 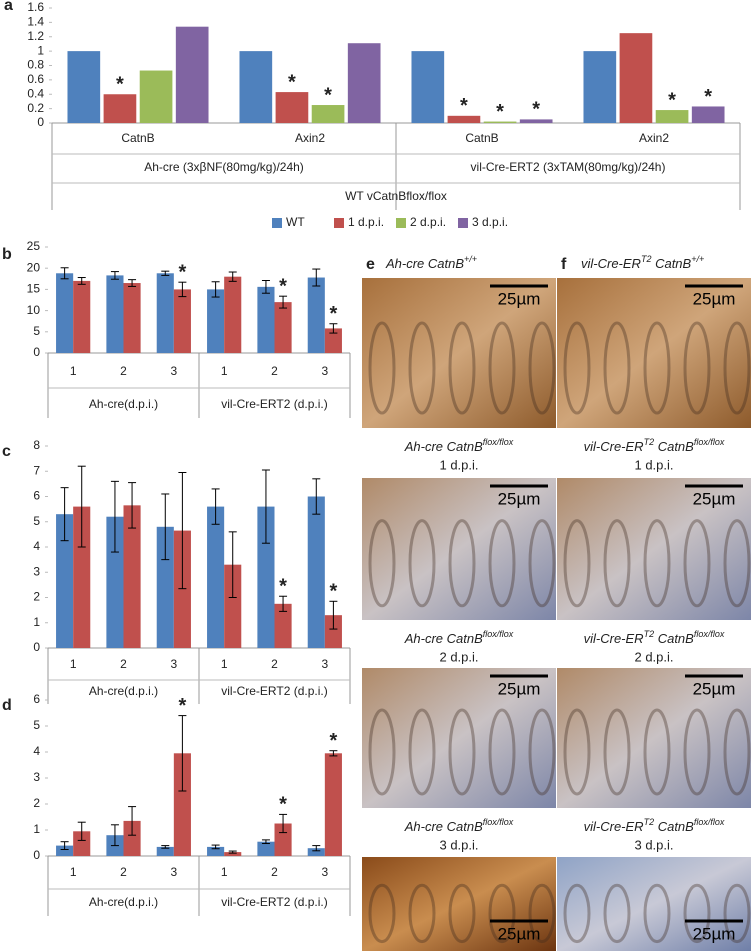 What do you see at coordinates (7, 254) in the screenshot?
I see `panel-label: b` at bounding box center [7, 254].